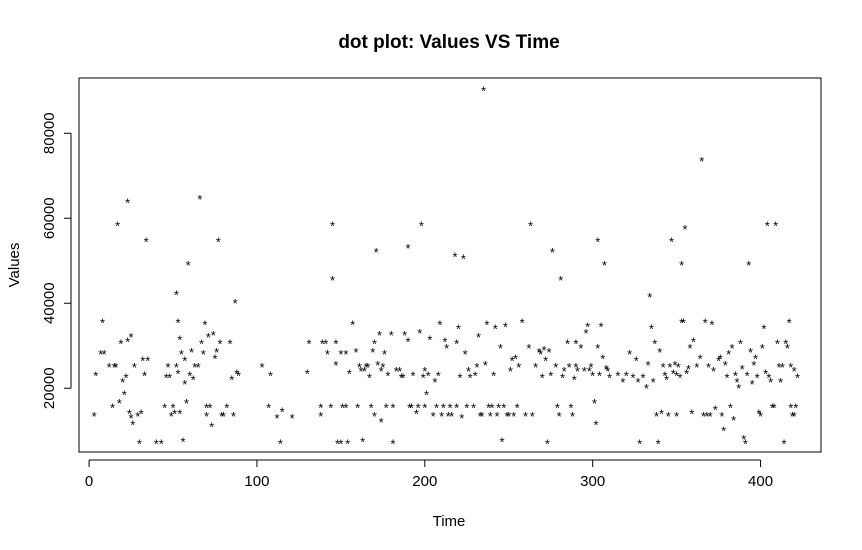 This screenshot has height=550, width=862. I want to click on chart-title: dot plot: Values VS Time, so click(448, 42).